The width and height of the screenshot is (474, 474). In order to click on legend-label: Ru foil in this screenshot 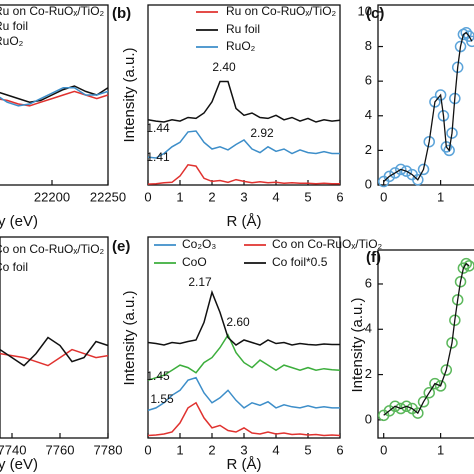, I will do `click(14, 26)`.